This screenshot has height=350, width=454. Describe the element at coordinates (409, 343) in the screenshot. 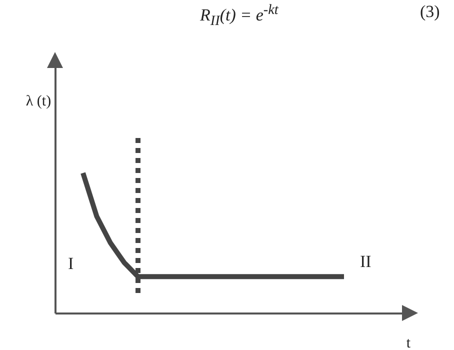

I see `x-axis-title: t` at that location.